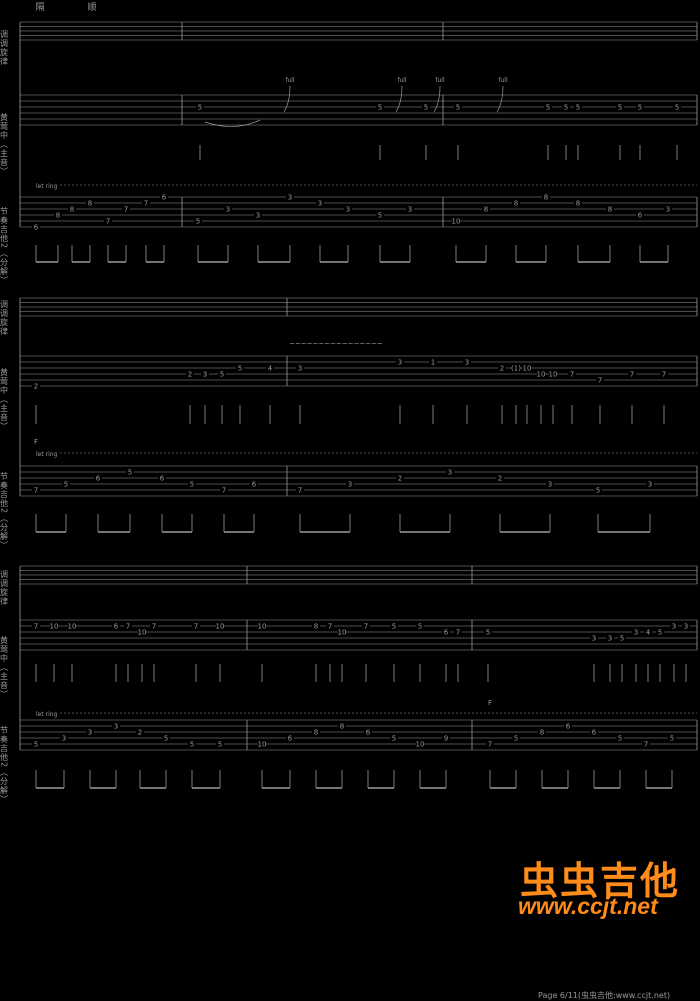 Image resolution: width=700 pixels, height=1001 pixels. I want to click on acc-tab-note: 8, so click(542, 733).